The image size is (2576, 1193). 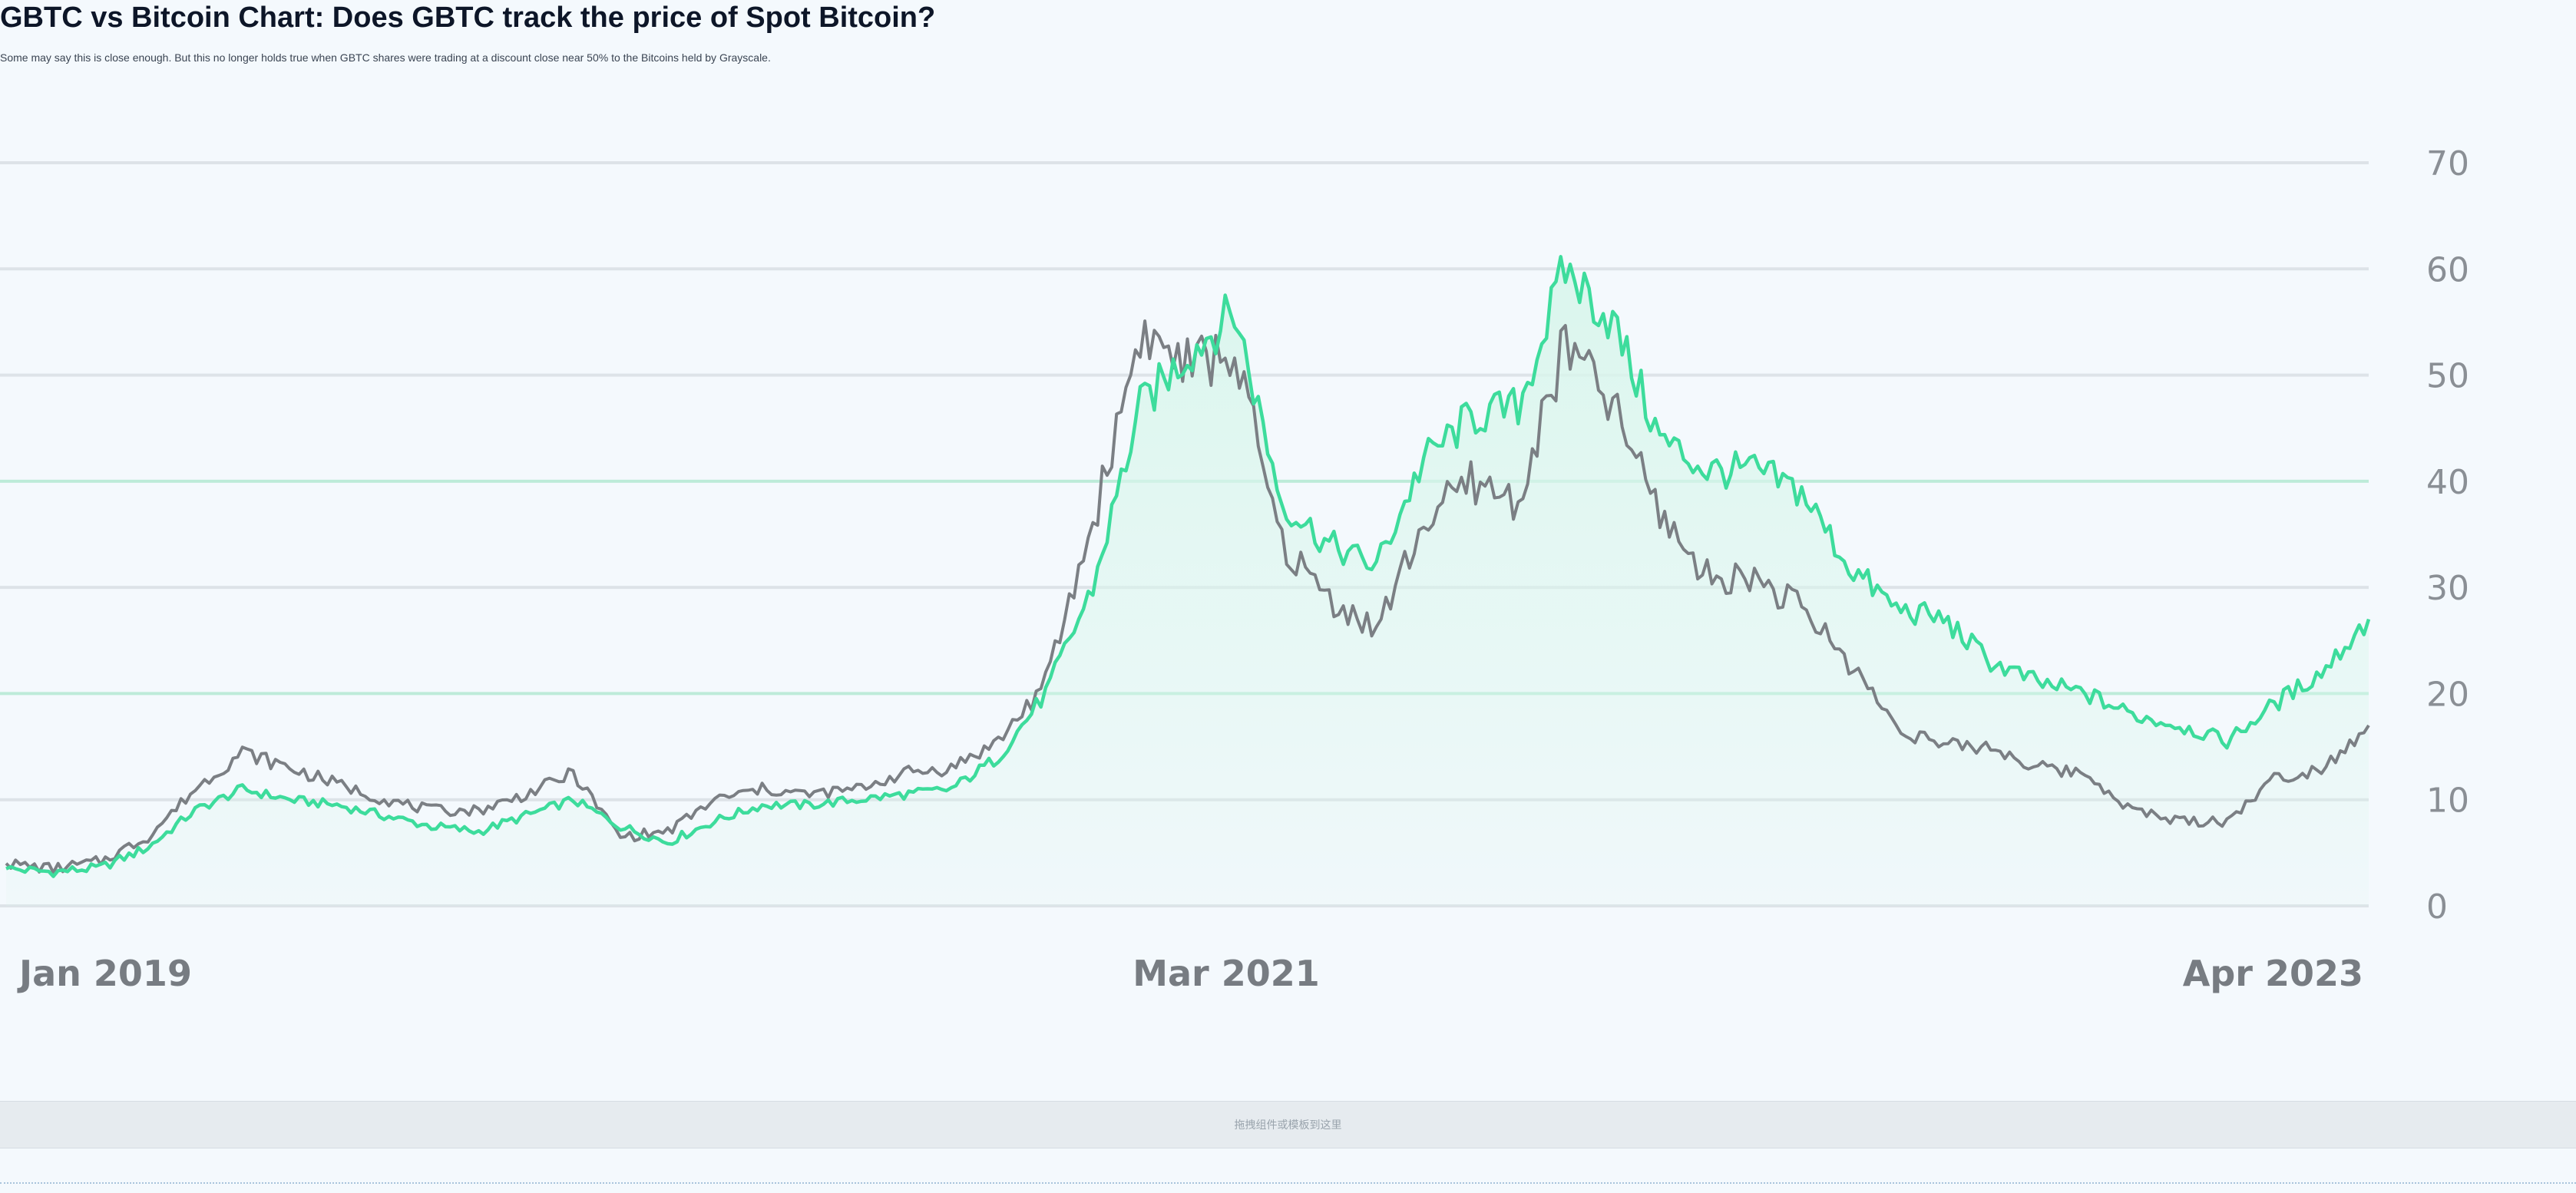 I want to click on x-tick-label: Mar 2021, so click(x=1226, y=973).